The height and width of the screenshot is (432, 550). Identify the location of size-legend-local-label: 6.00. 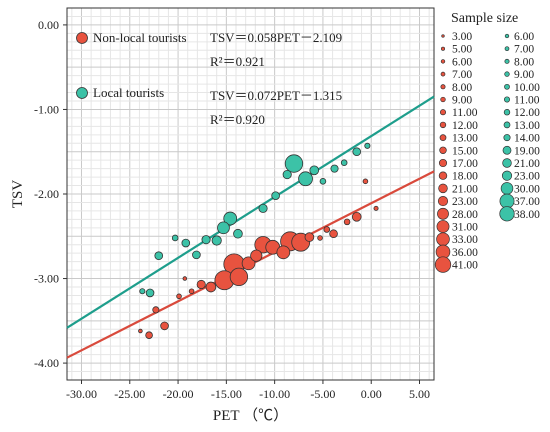
(524, 37).